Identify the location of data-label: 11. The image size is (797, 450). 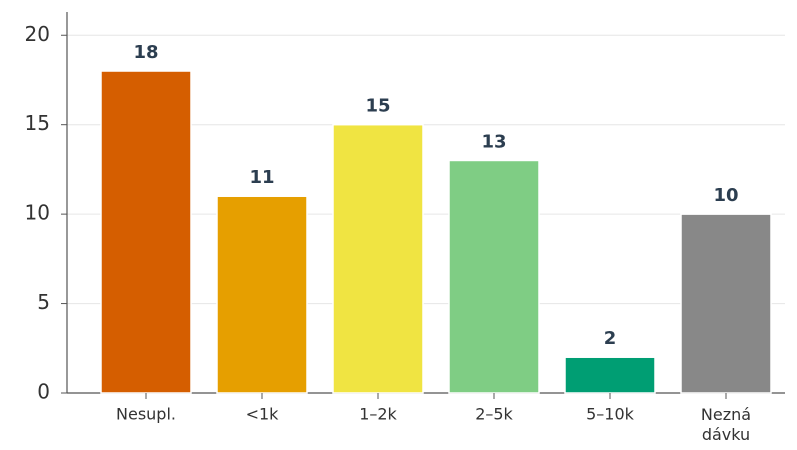
(261, 177).